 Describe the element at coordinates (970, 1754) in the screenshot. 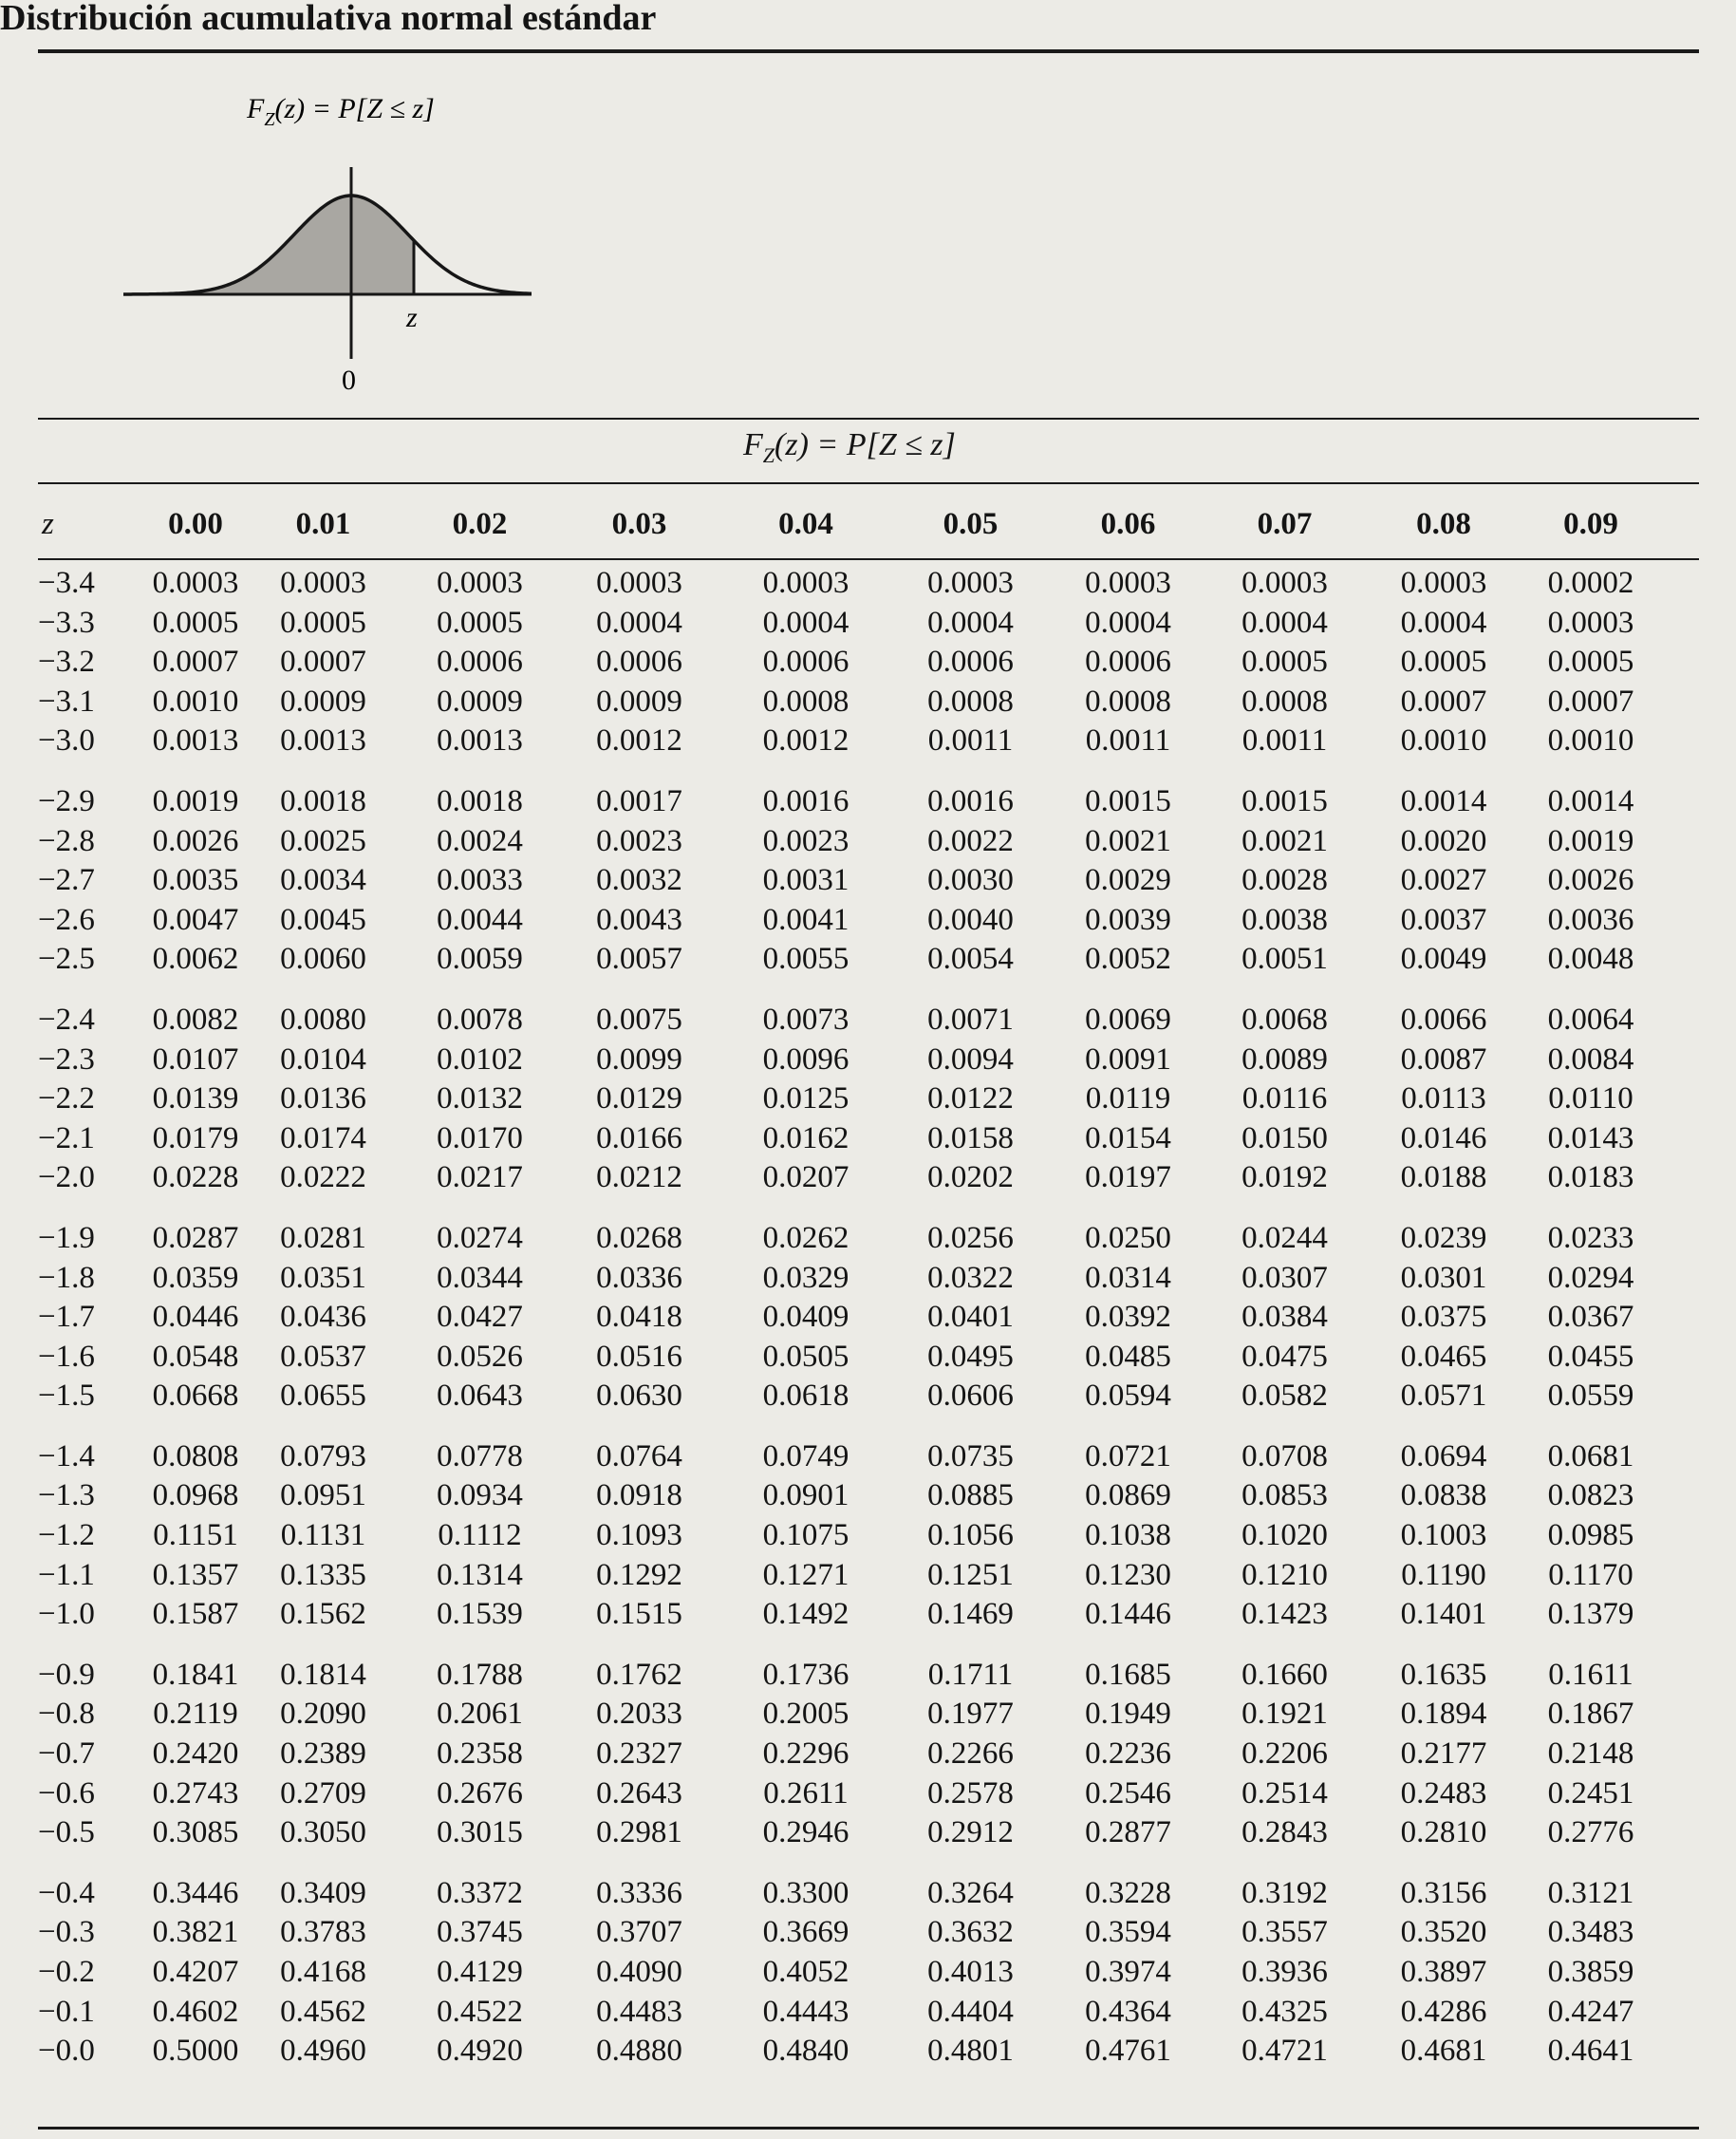

I see `probability-cell: 0.2266` at that location.